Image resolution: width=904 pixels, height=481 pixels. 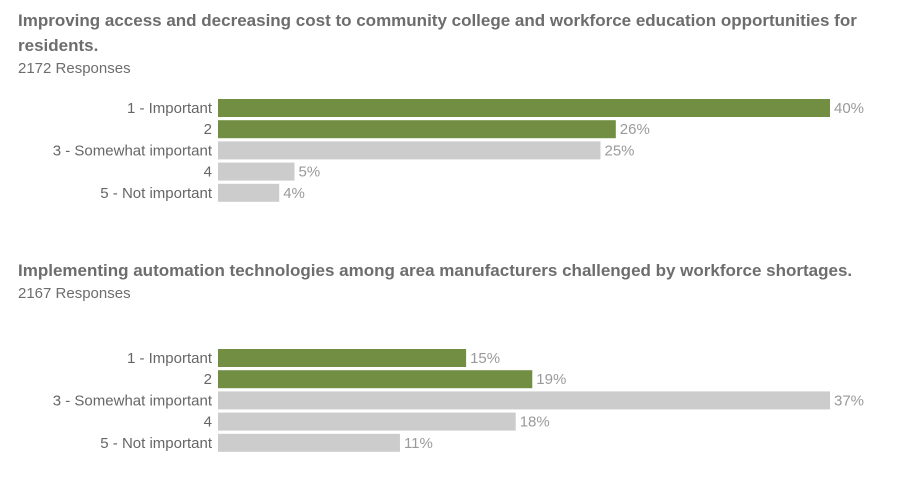 I want to click on value-label: 15%, so click(x=485, y=358).